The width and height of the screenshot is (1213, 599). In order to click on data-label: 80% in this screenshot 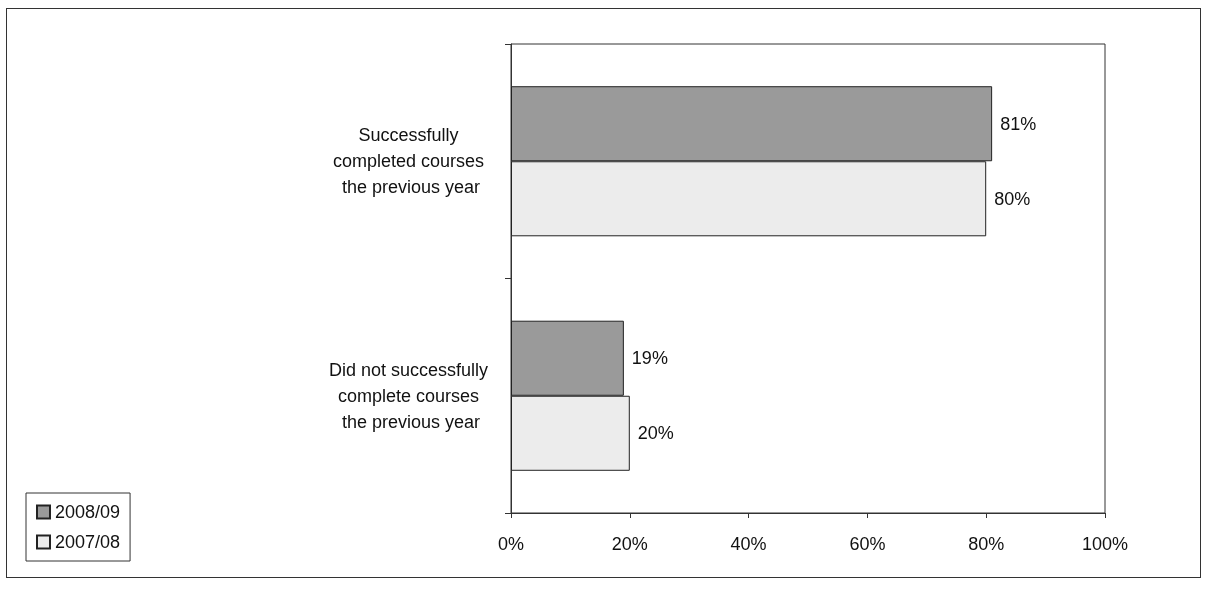, I will do `click(1012, 198)`.